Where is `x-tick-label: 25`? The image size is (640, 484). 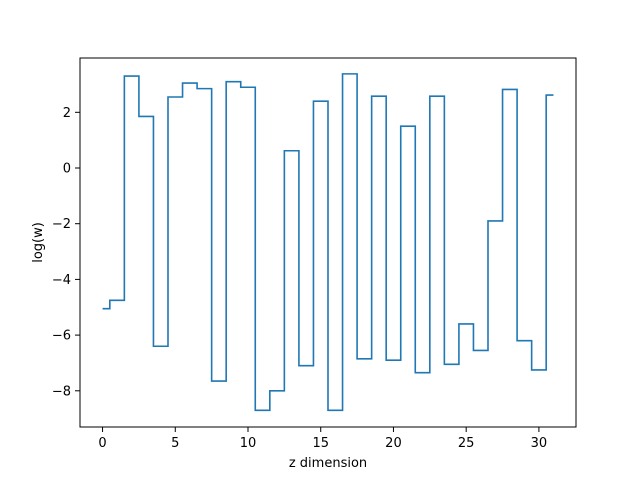
x-tick-label: 25 is located at coordinates (466, 443).